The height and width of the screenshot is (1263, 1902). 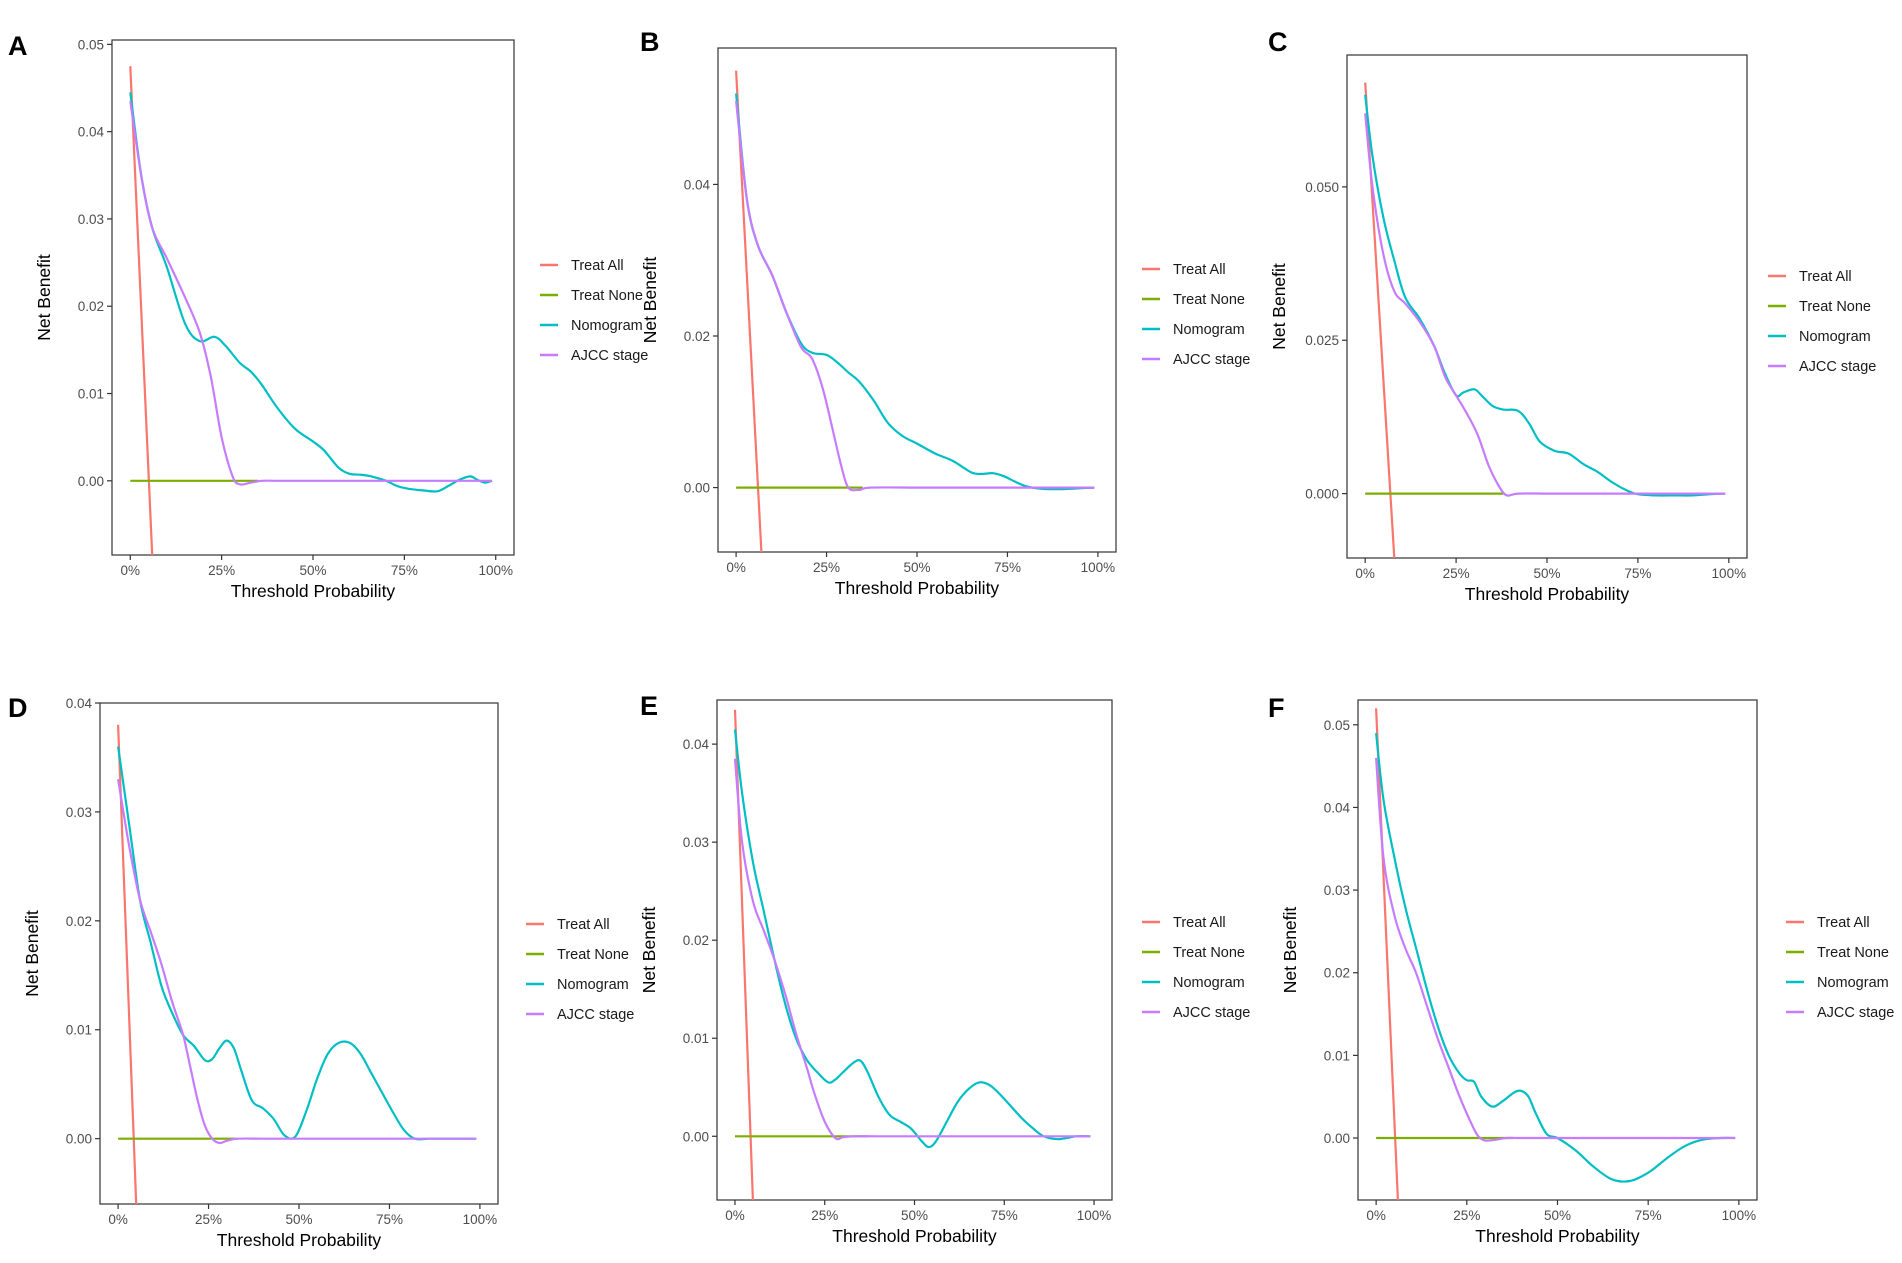 I want to click on y-tick-label-e-1: 0.01, so click(x=696, y=1038).